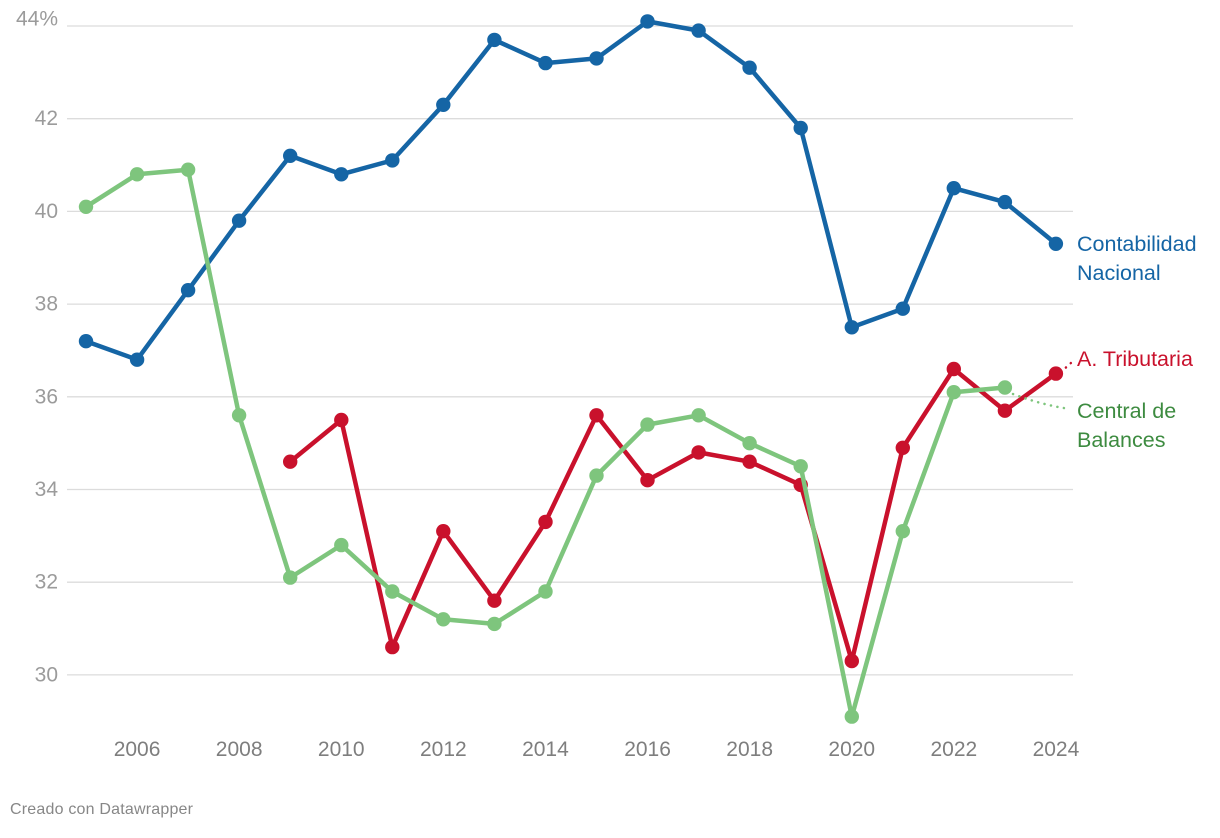  I want to click on data-point-central-de-balances-2014, so click(545, 591).